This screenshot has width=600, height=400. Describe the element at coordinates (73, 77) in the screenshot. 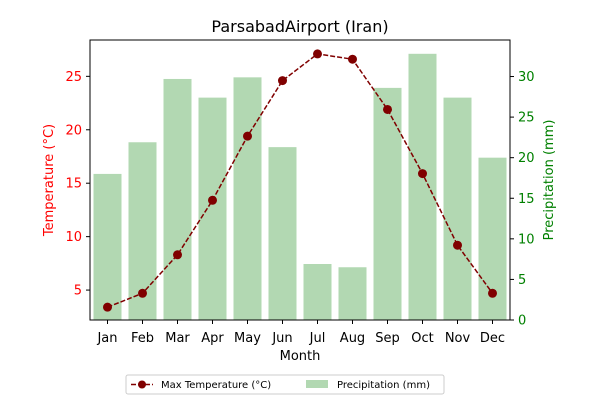

I see `y-left-tick-label: 25` at that location.